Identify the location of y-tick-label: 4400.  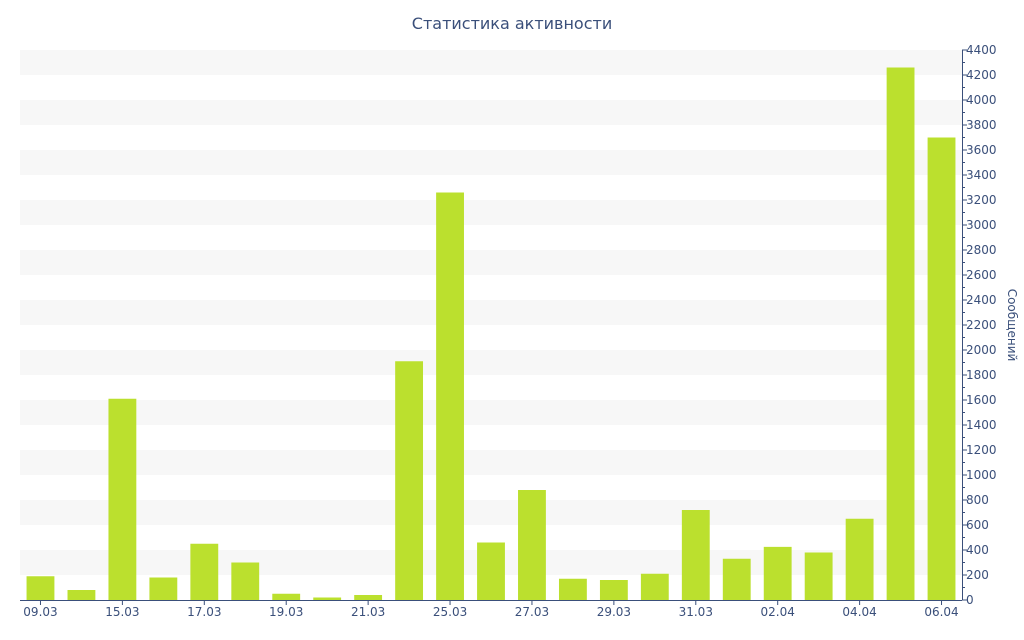
(981, 50).